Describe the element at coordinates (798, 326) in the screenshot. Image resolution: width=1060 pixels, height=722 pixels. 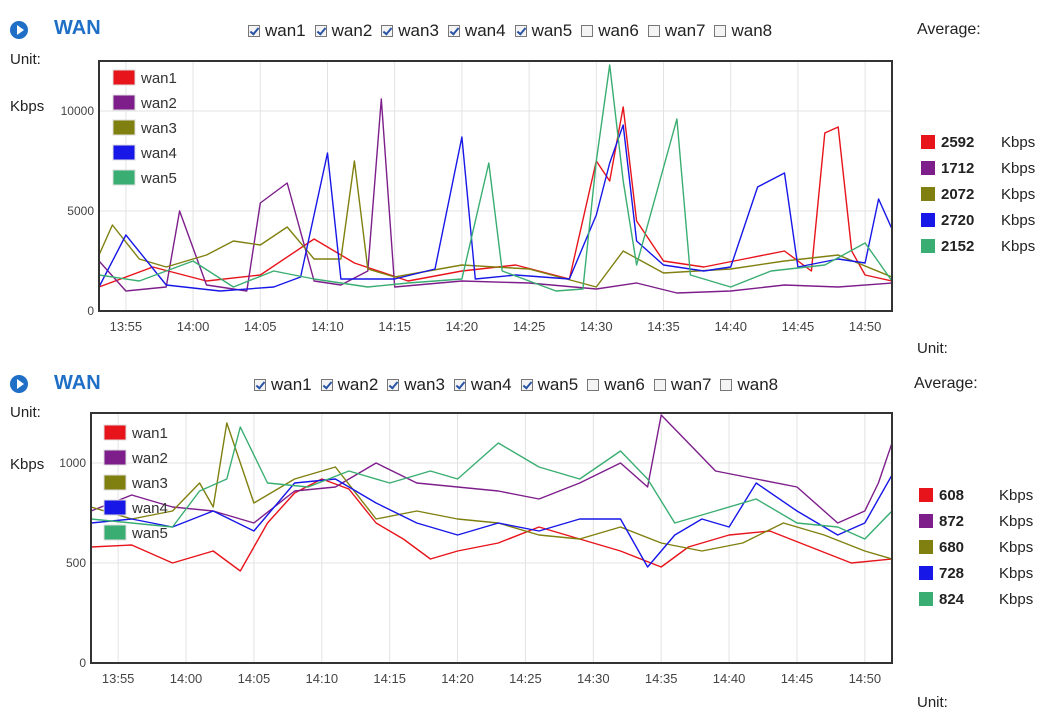
I see `x-tick-label: 14:45` at that location.